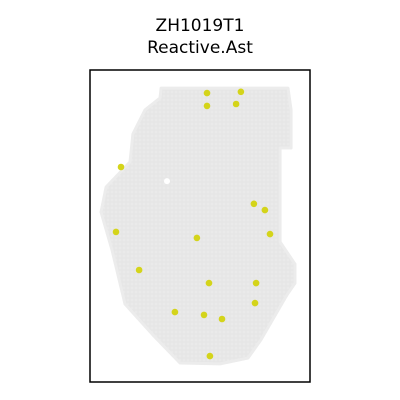 The width and height of the screenshot is (400, 400). Describe the element at coordinates (200, 48) in the screenshot. I see `chart-title-line-2: Reactive.Ast` at that location.